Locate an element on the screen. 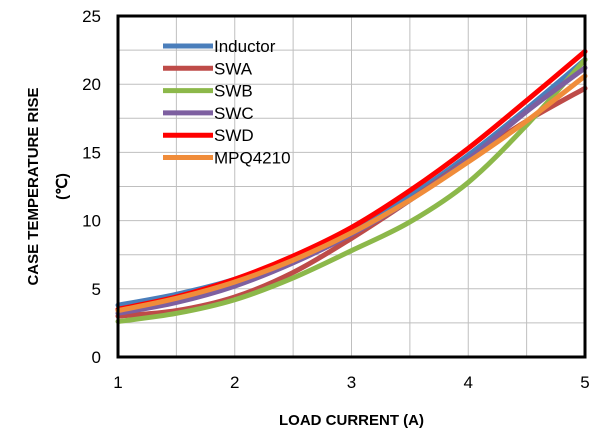  x-tick-label: 3 is located at coordinates (351, 382).